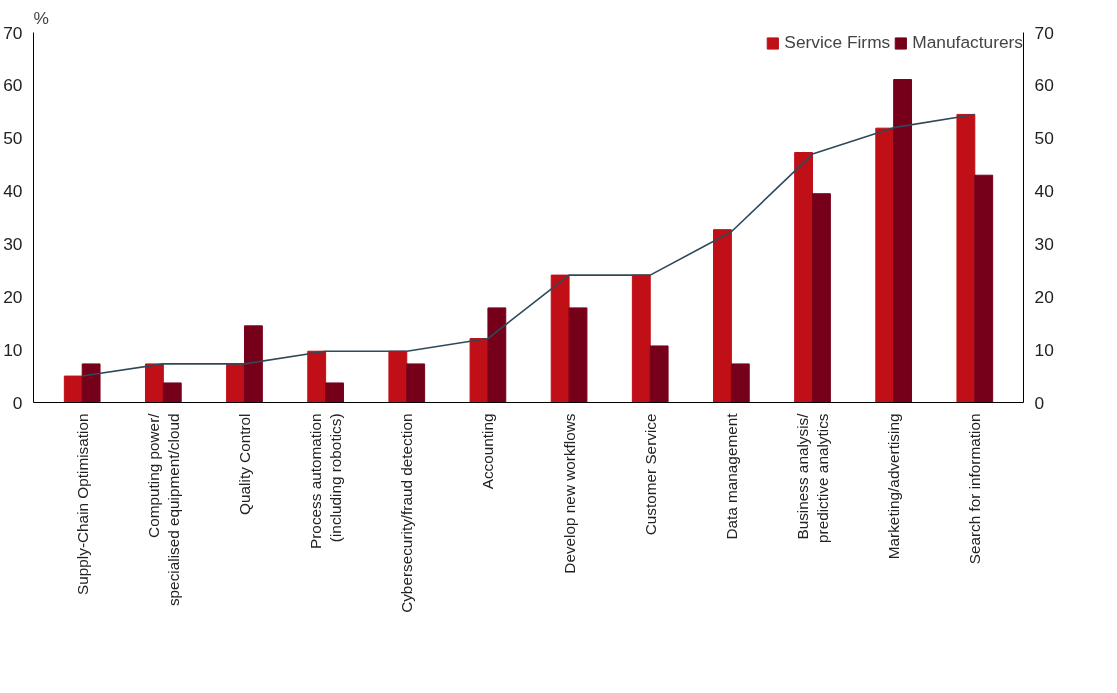  Describe the element at coordinates (837, 42) in the screenshot. I see `legend-label: Service Firms` at that location.